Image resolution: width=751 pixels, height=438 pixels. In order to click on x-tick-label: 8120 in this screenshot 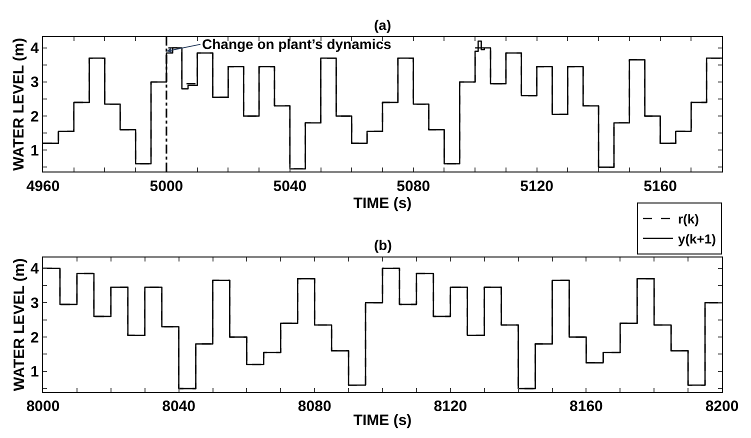, I will do `click(451, 407)`.